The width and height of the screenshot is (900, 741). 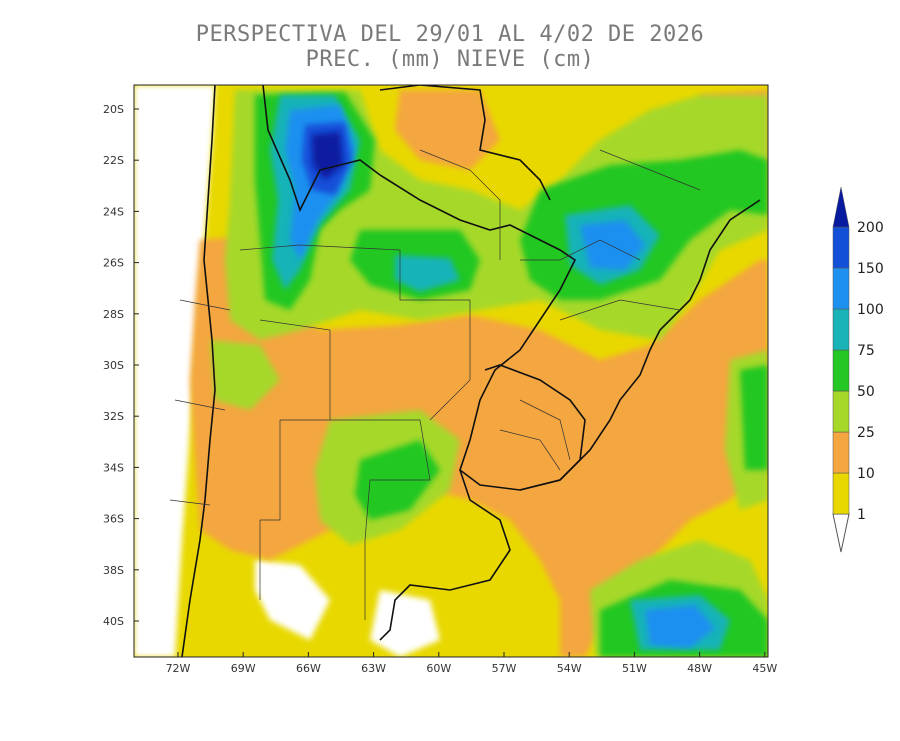 I want to click on legend-level-label: 150, so click(x=870, y=269).